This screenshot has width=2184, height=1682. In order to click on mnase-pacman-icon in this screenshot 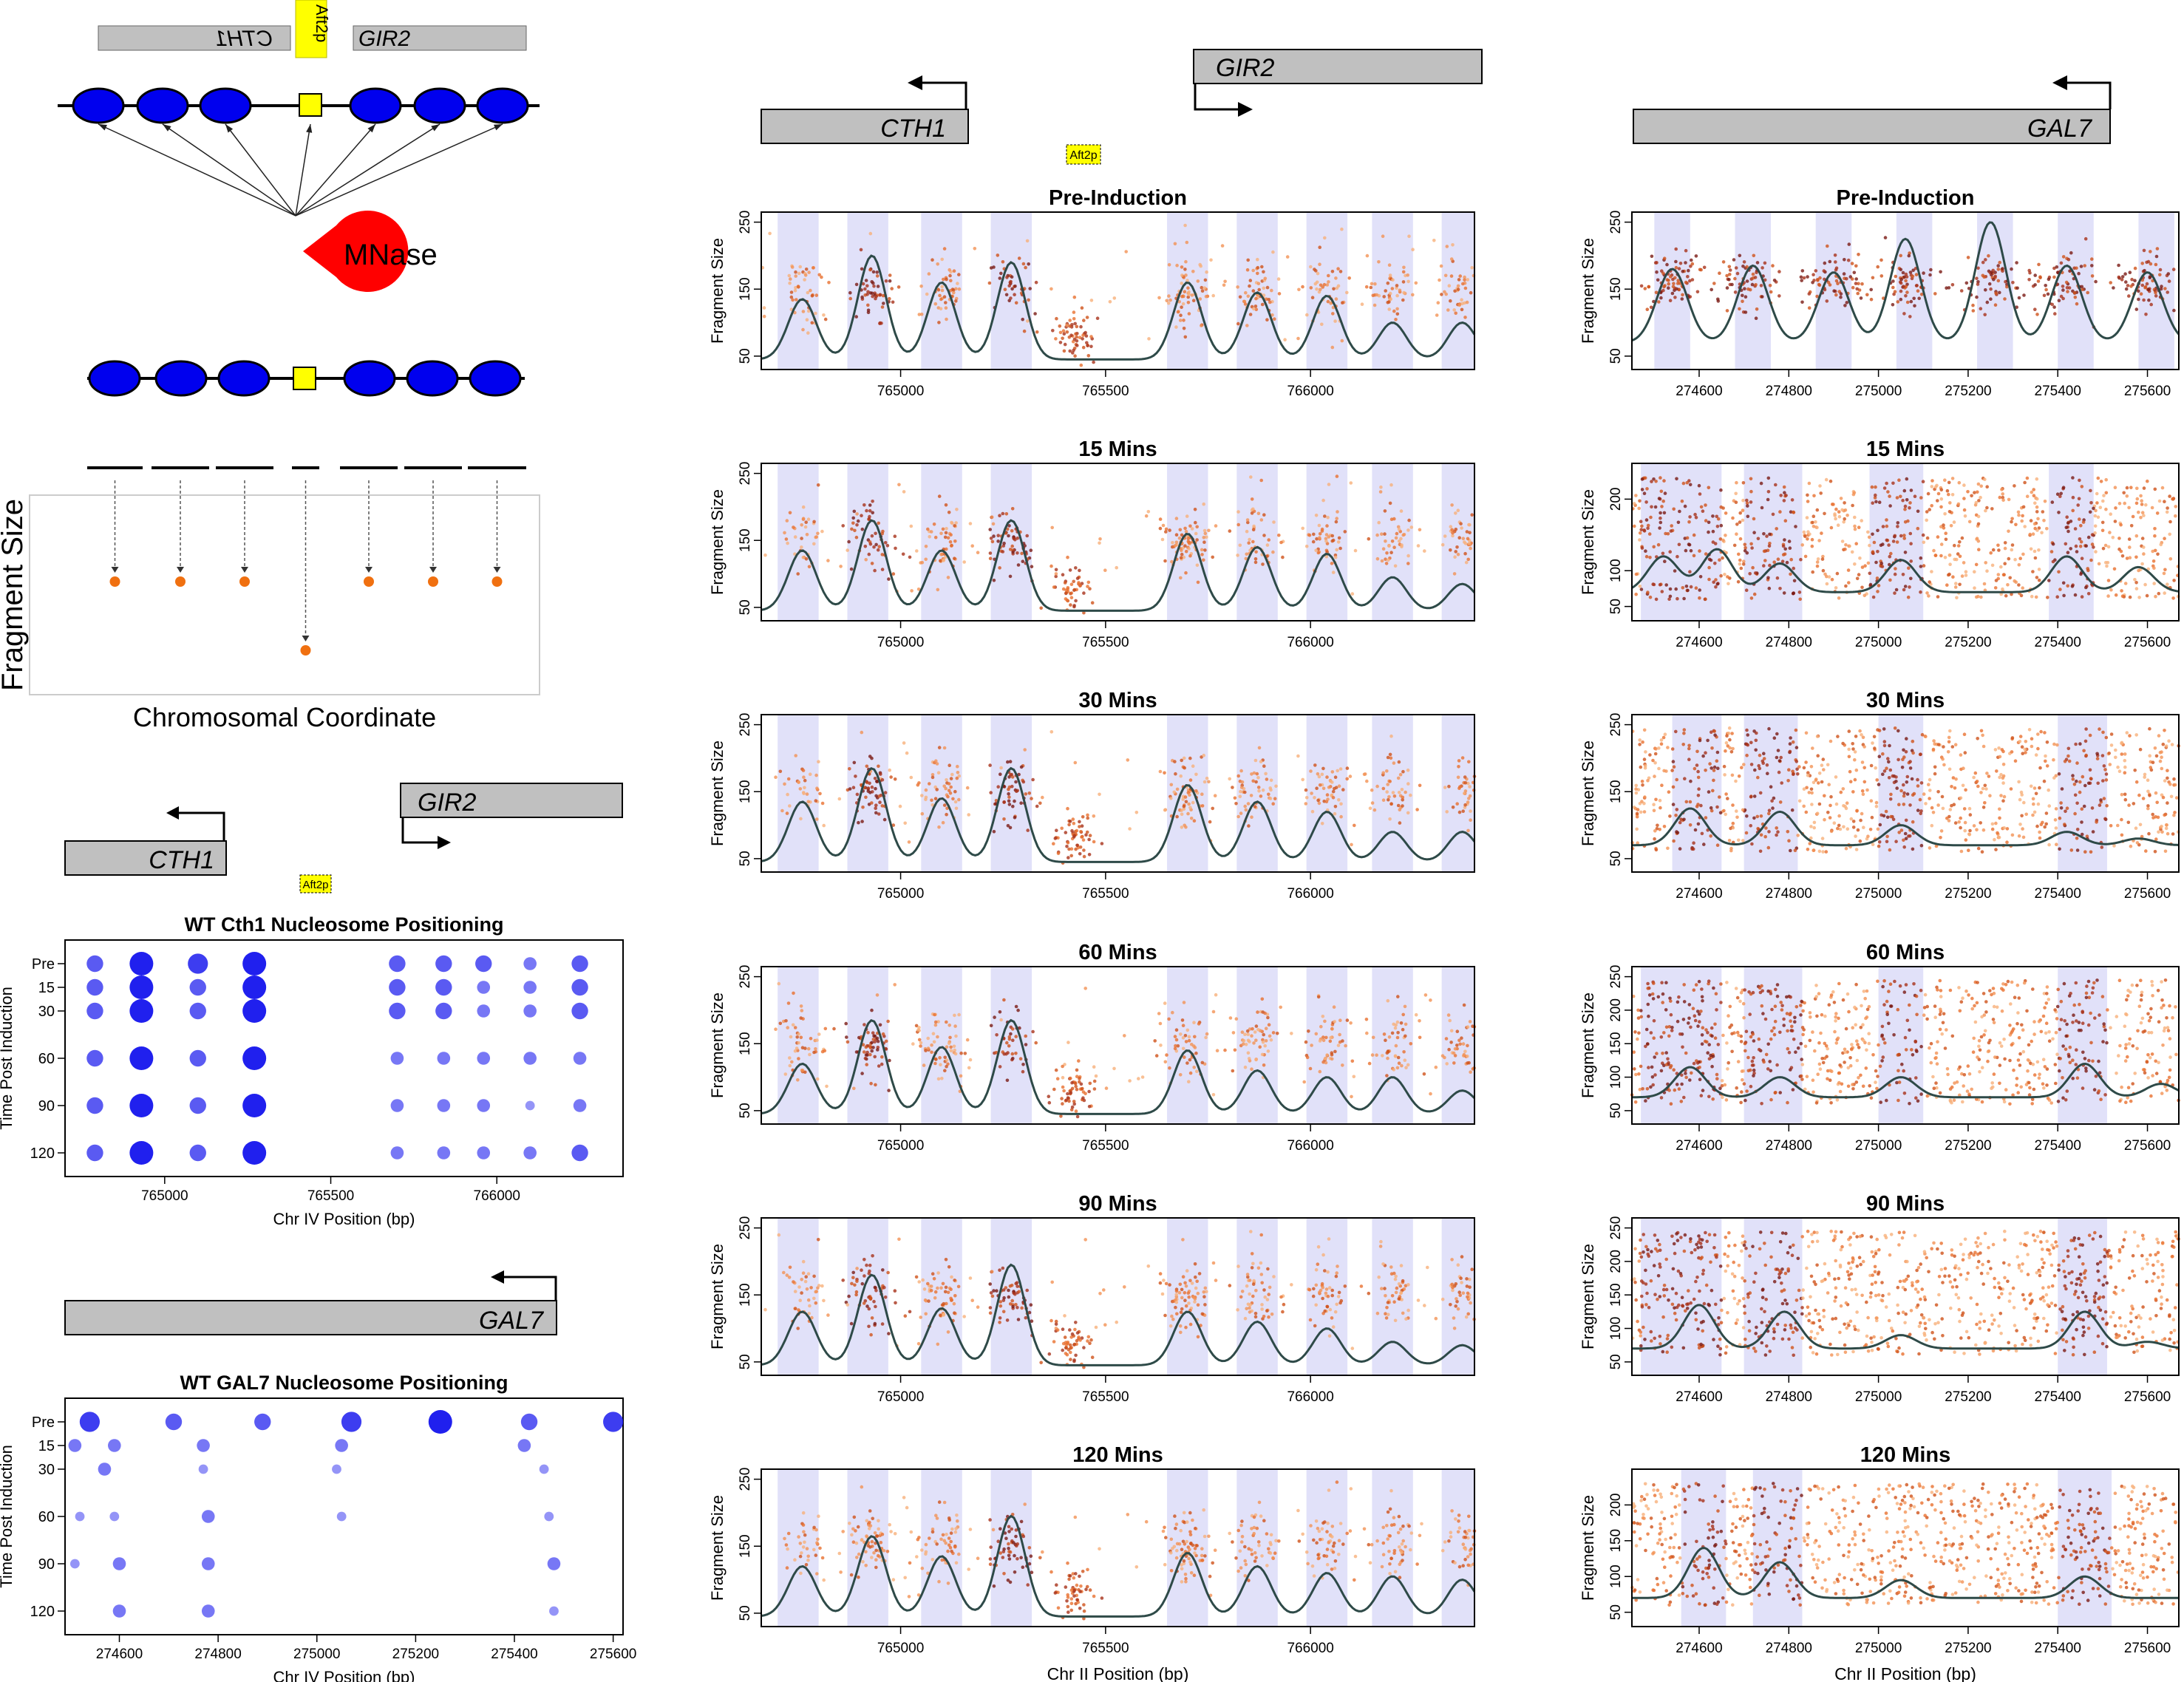, I will do `click(356, 252)`.